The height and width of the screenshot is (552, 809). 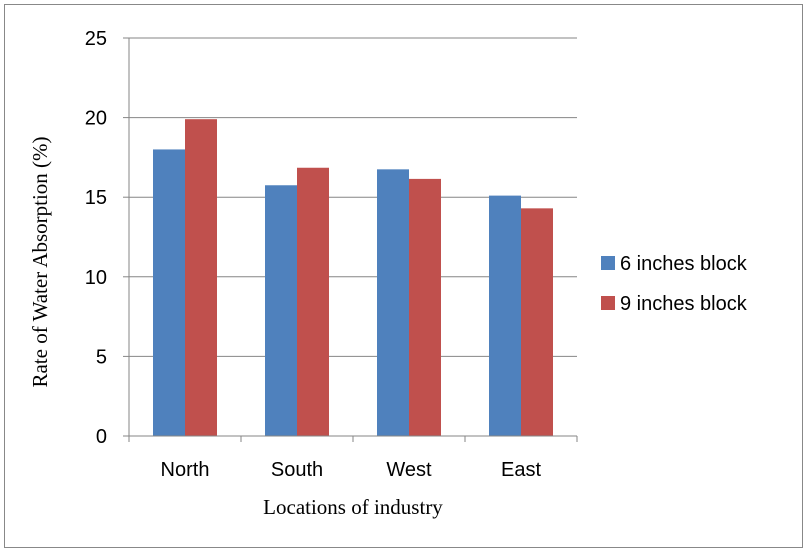 I want to click on y-axis-title: Rate of Water Absorption (%), so click(x=40, y=261).